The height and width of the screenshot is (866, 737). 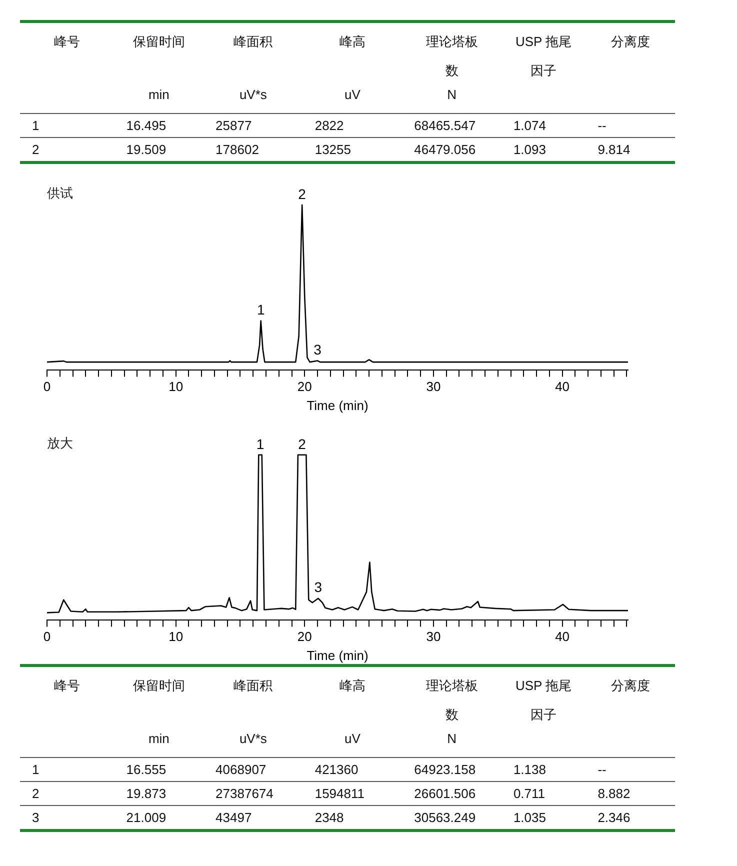 What do you see at coordinates (146, 793) in the screenshot?
I see `text: 19.873` at bounding box center [146, 793].